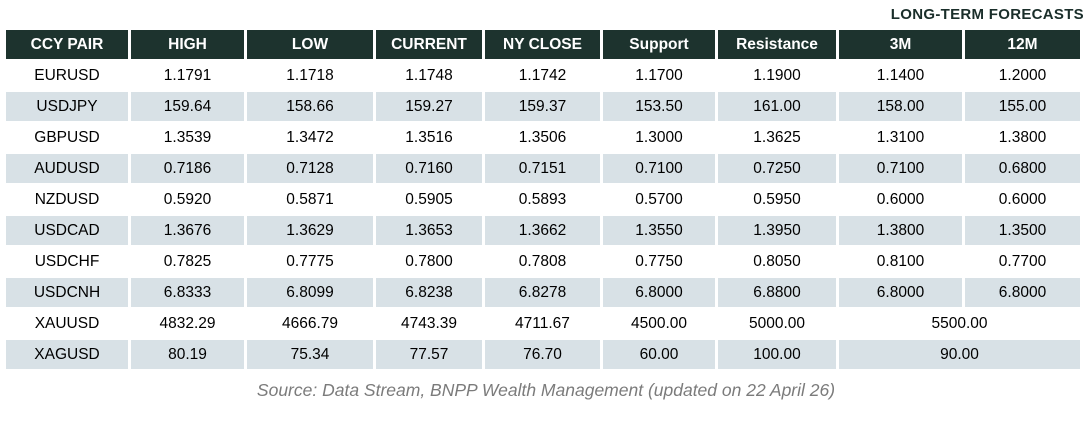 The image size is (1092, 425). Describe the element at coordinates (310, 106) in the screenshot. I see `value-cell-low: 158.66` at that location.